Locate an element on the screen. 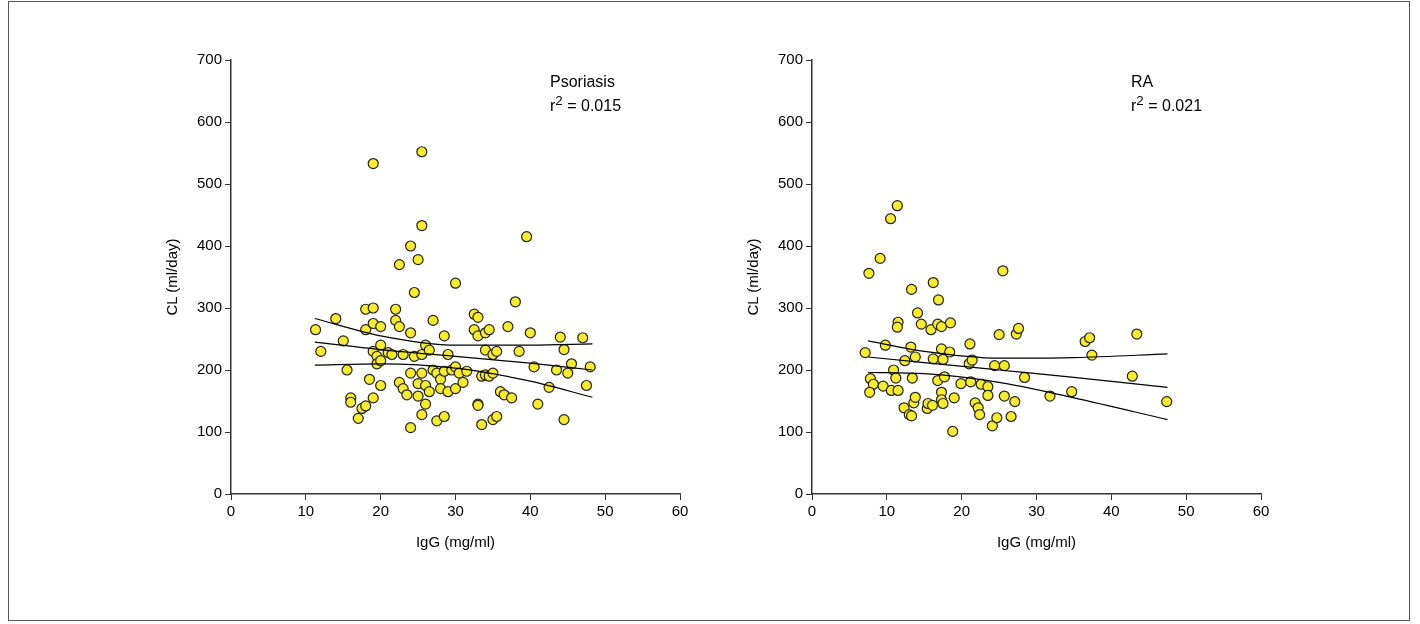  annotation: Psoriasis is located at coordinates (582, 81).